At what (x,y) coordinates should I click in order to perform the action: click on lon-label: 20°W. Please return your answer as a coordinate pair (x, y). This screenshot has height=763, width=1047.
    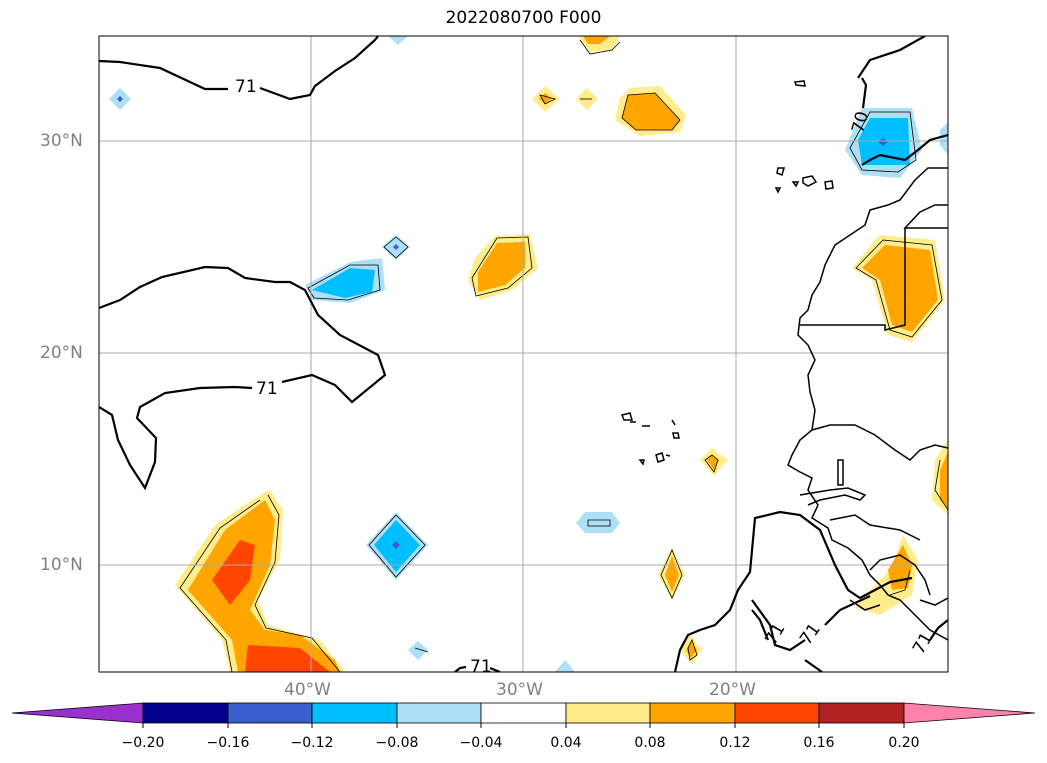
    Looking at the image, I should click on (732, 690).